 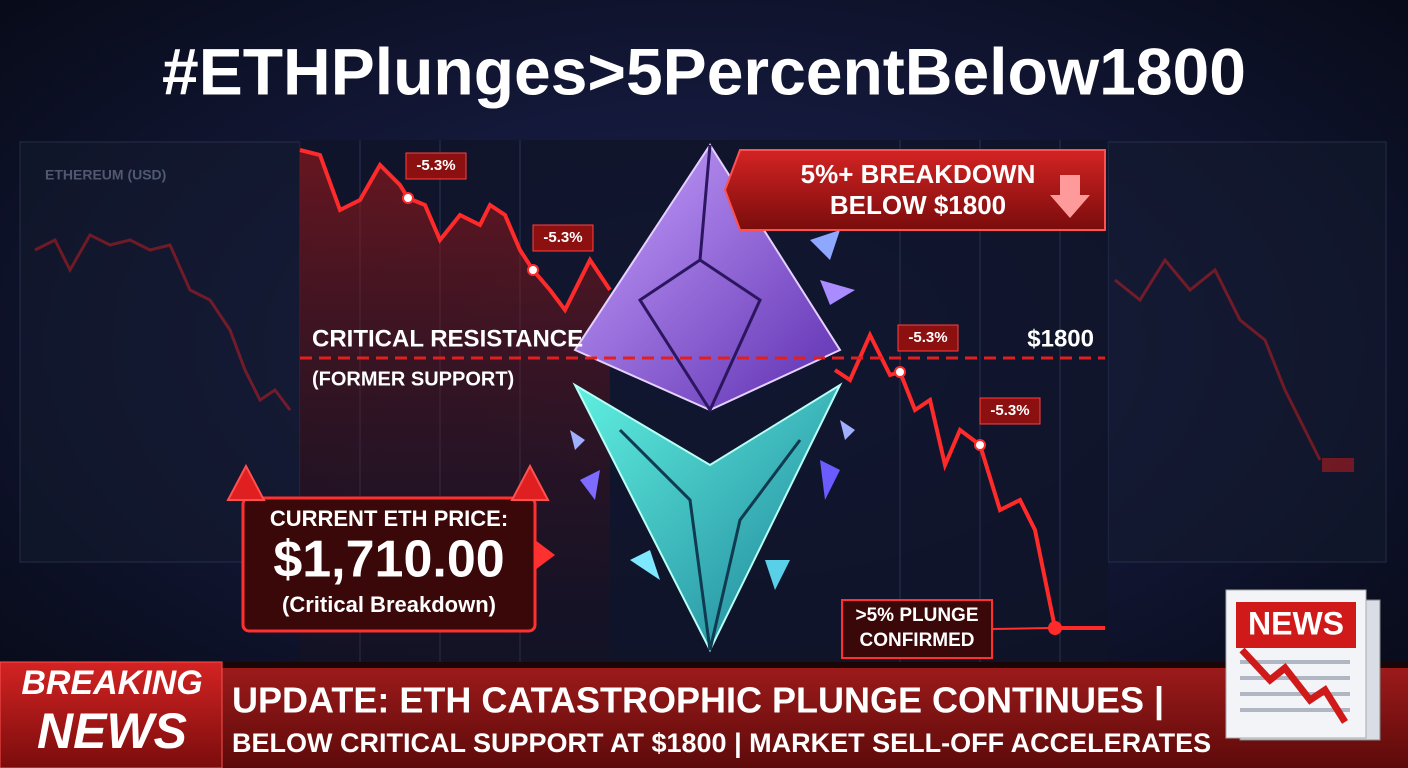 What do you see at coordinates (388, 560) in the screenshot?
I see `price-value: $1,710.00` at bounding box center [388, 560].